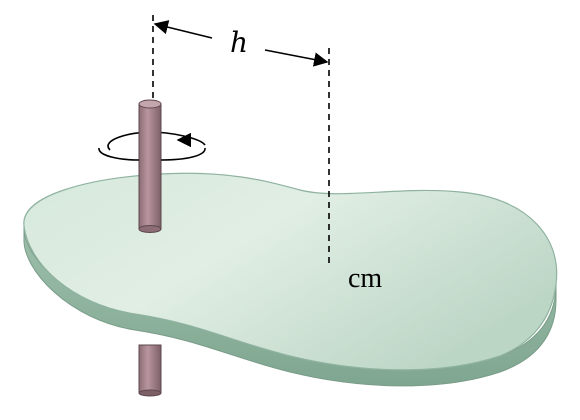 Image resolution: width=580 pixels, height=420 pixels. I want to click on axle-lower, so click(150, 370).